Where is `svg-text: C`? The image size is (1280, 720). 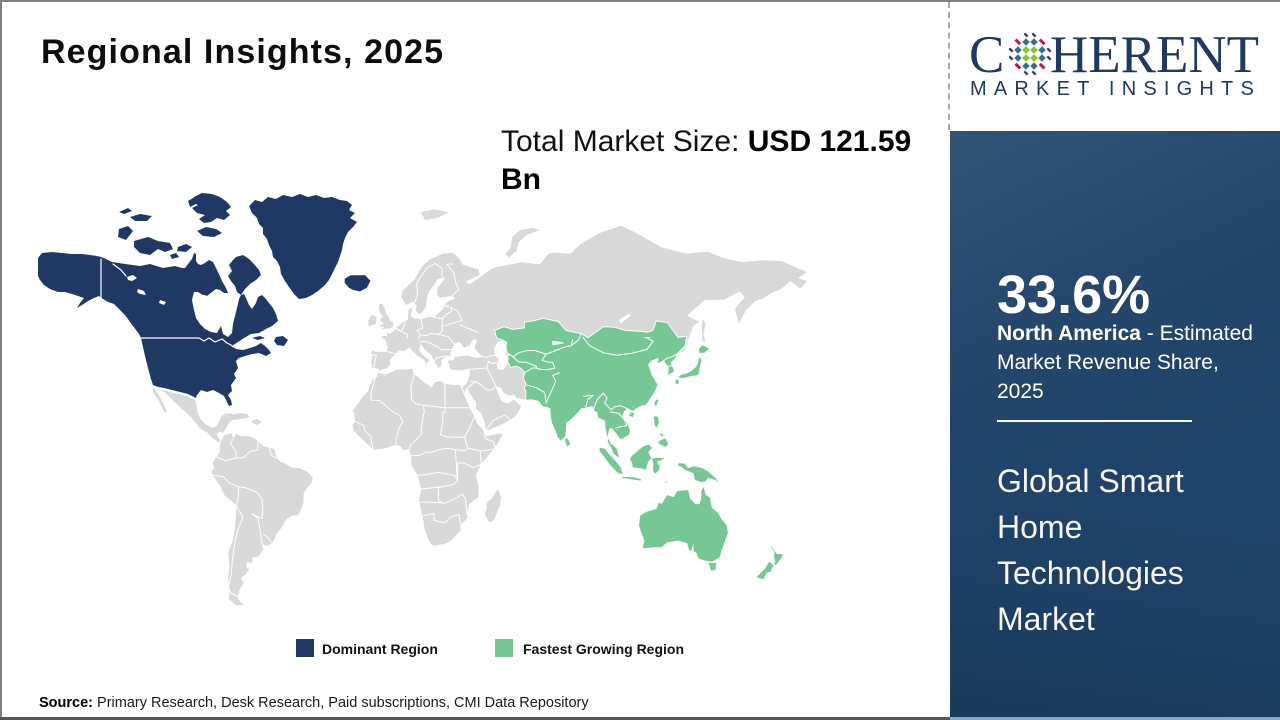
svg-text: C is located at coordinates (986, 55).